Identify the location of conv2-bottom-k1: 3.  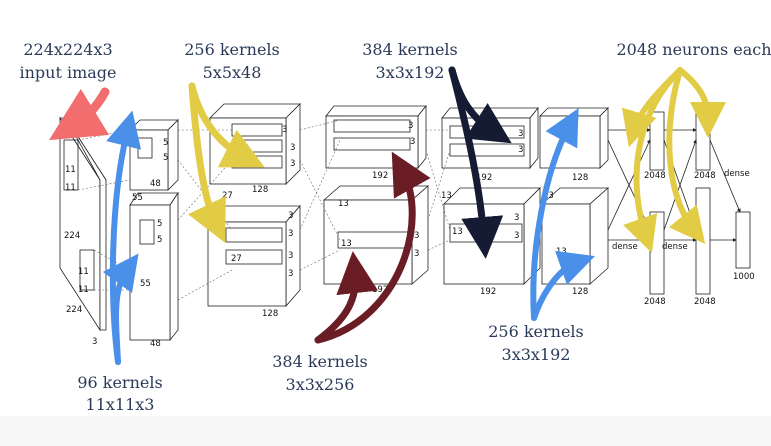
(290, 216).